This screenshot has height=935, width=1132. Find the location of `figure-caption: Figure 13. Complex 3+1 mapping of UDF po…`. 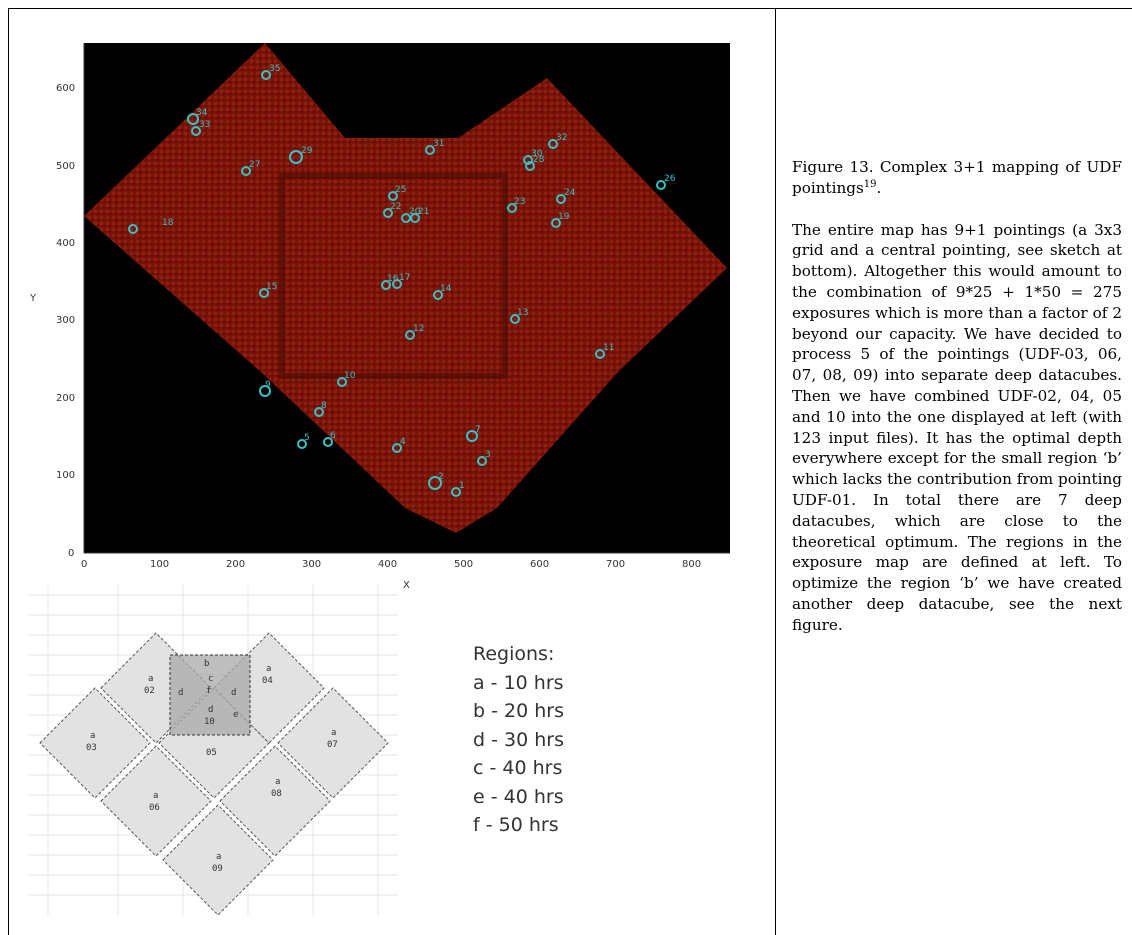

figure-caption: Figure 13. Complex 3+1 mapping of UDF po… is located at coordinates (957, 178).